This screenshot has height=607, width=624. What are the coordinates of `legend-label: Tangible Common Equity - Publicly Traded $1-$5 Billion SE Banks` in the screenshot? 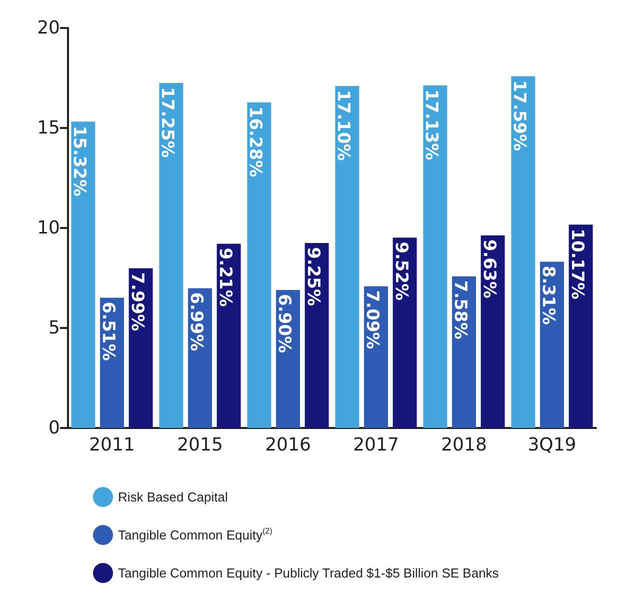 It's located at (309, 573).